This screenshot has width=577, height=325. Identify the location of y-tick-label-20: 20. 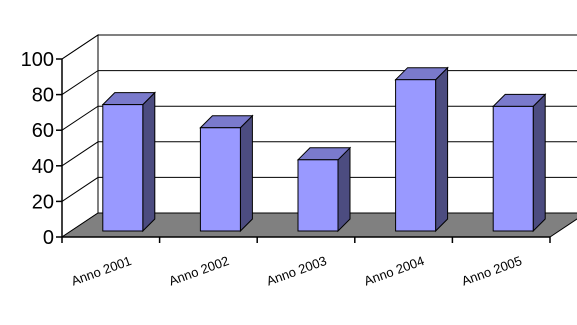
(43, 202).